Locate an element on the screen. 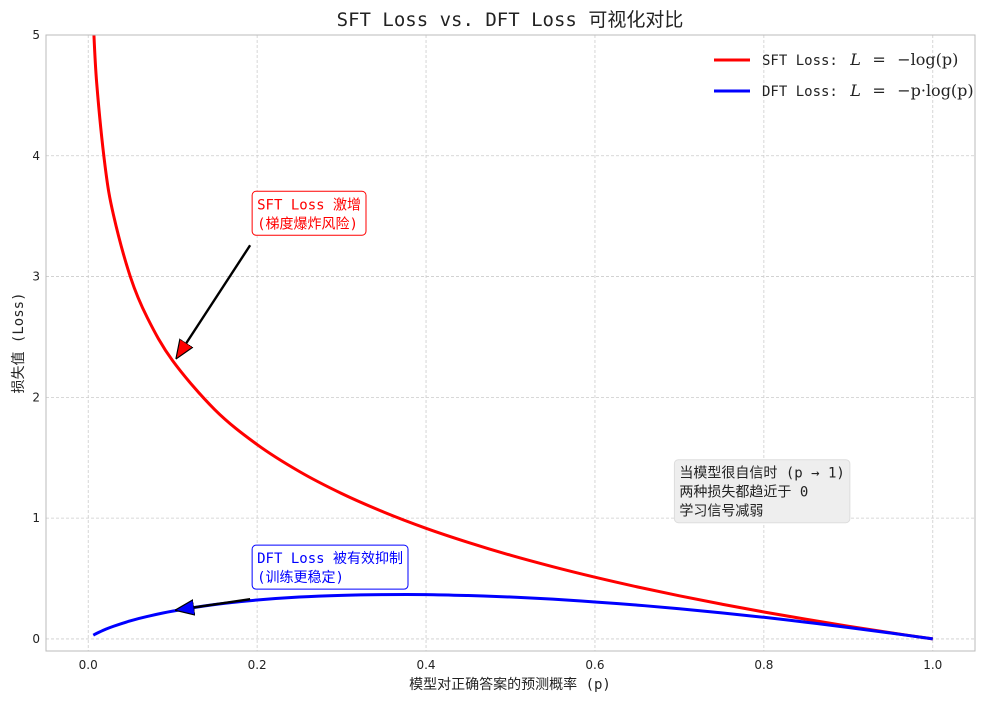  legend-formula-rhs-dft: −p·log(p) is located at coordinates (935, 90).